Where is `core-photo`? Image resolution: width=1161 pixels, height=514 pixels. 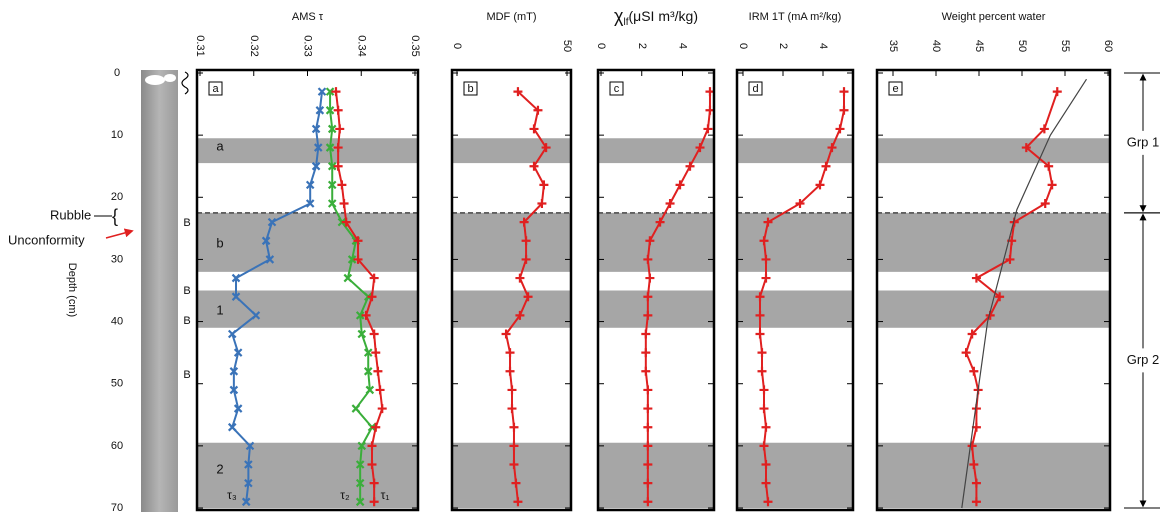 core-photo is located at coordinates (159, 291).